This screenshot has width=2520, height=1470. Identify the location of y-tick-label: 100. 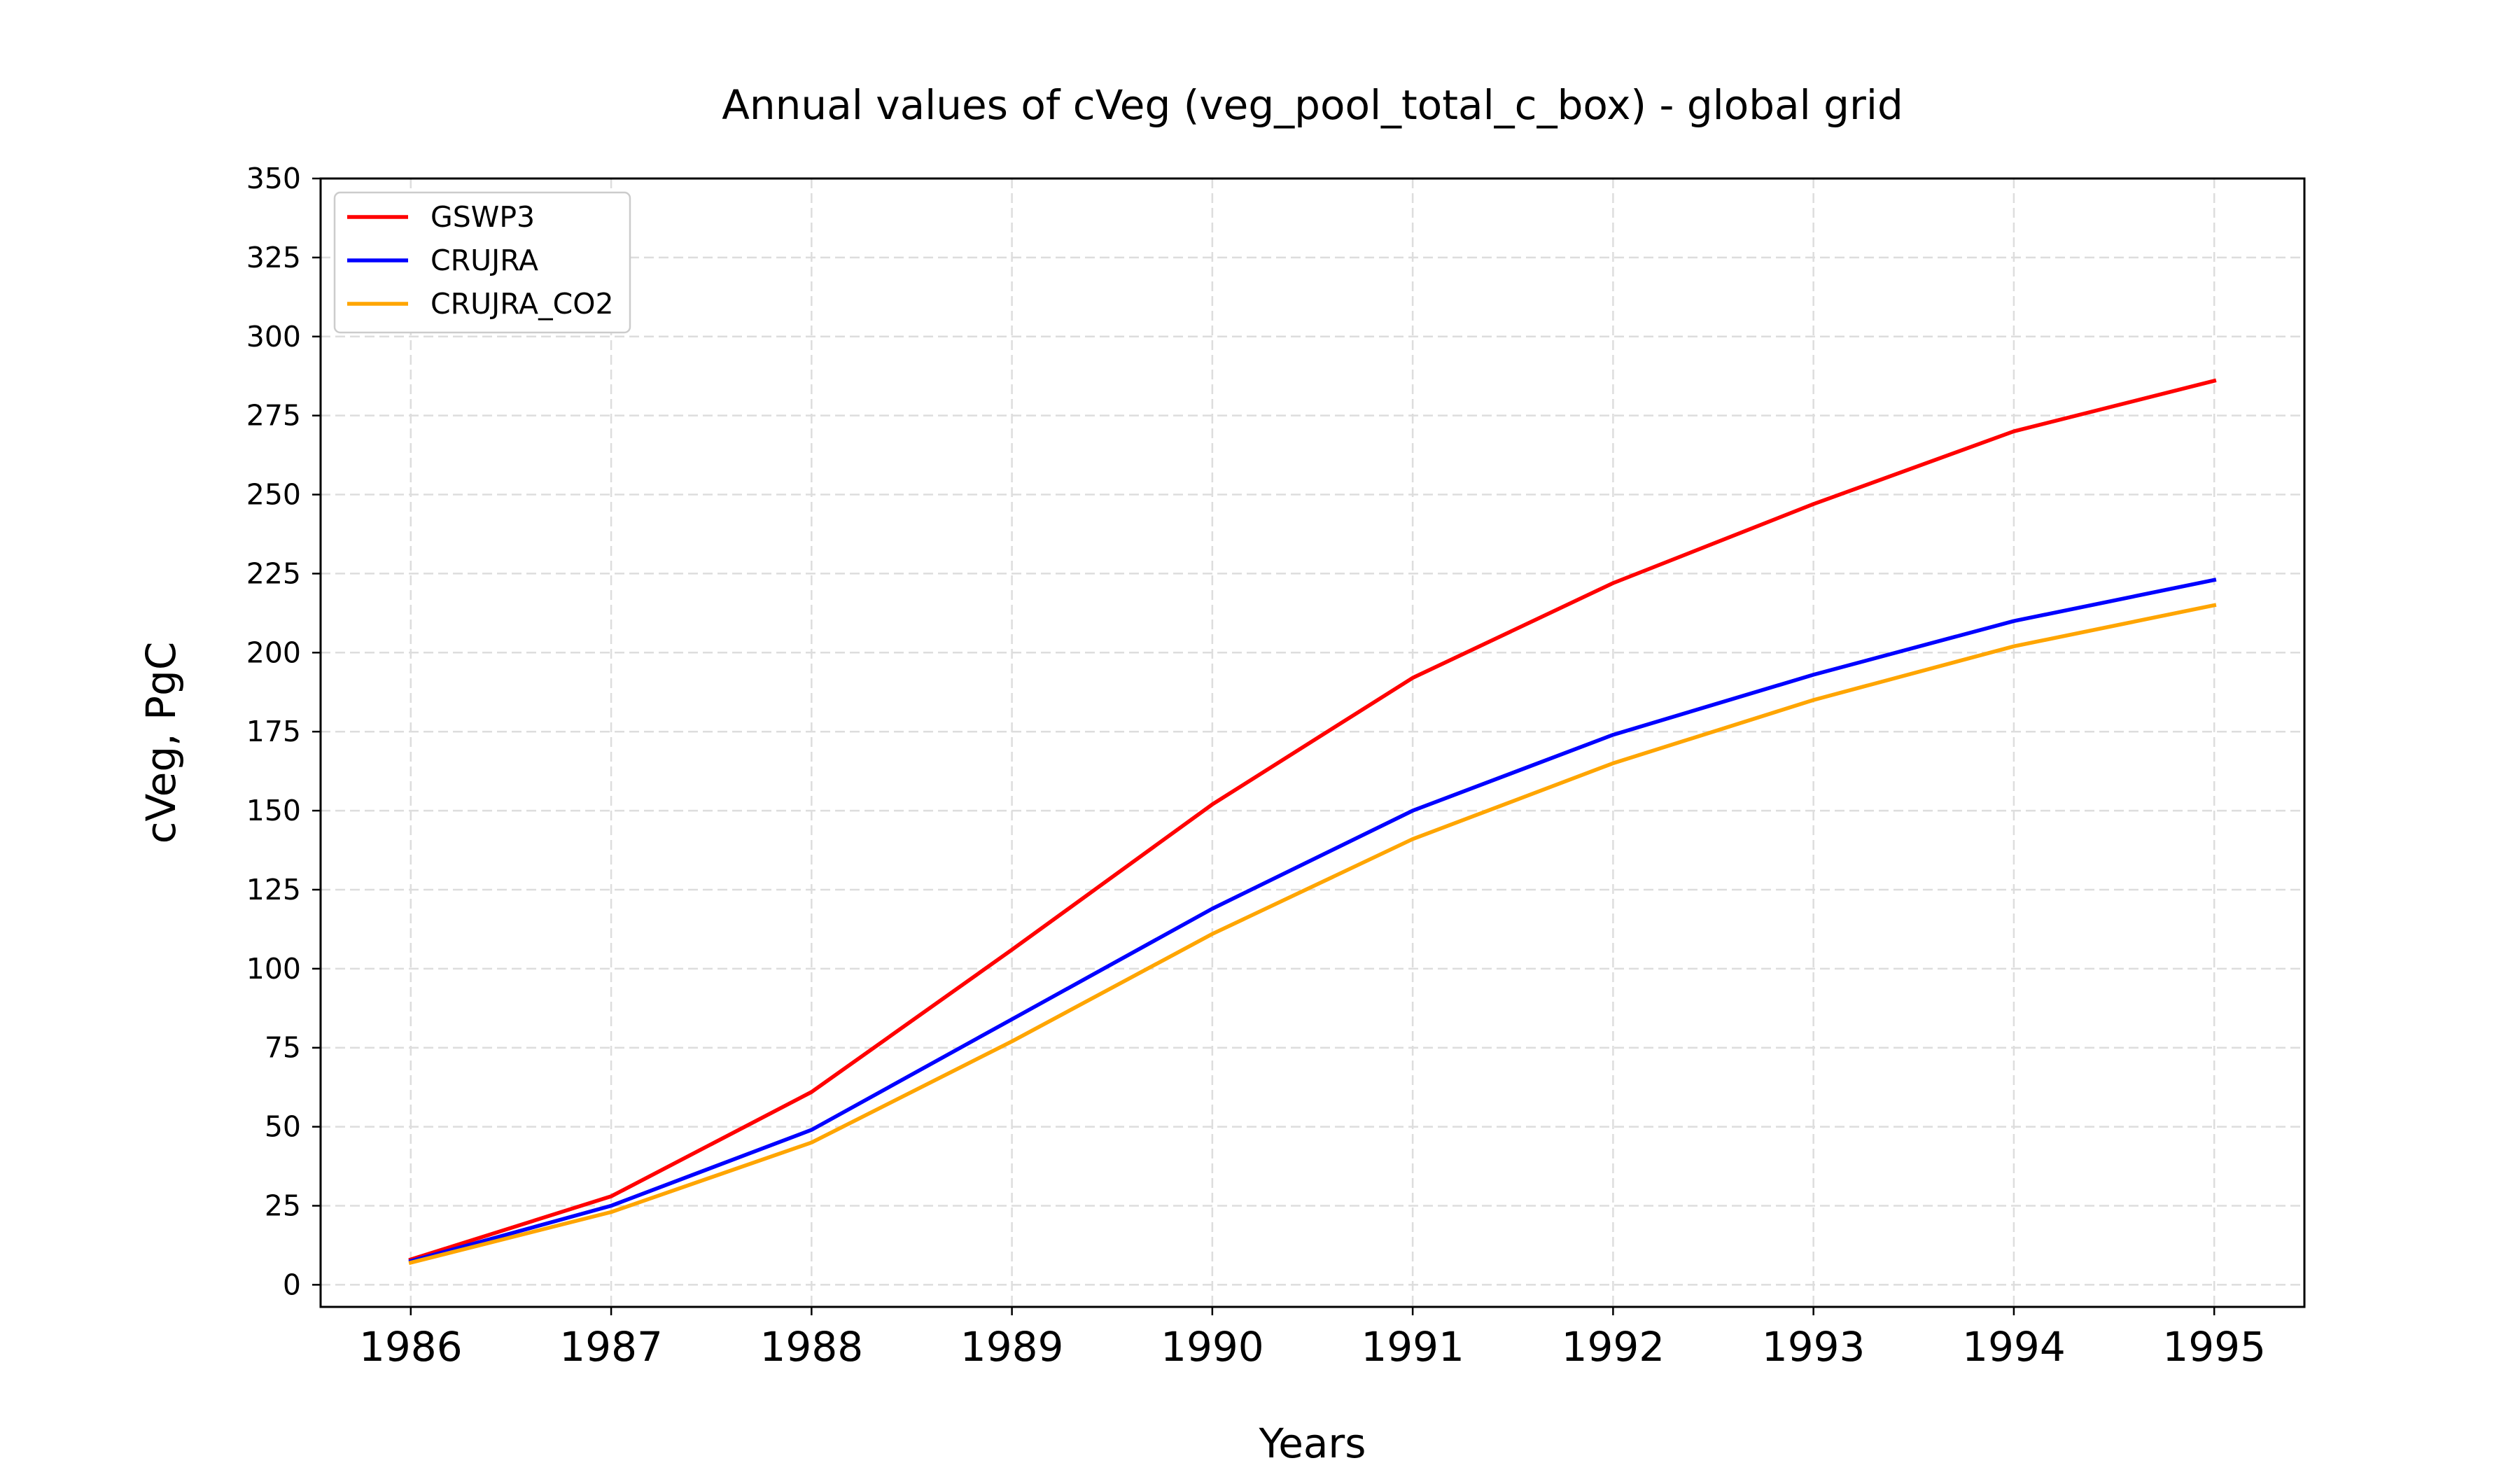
(273, 969).